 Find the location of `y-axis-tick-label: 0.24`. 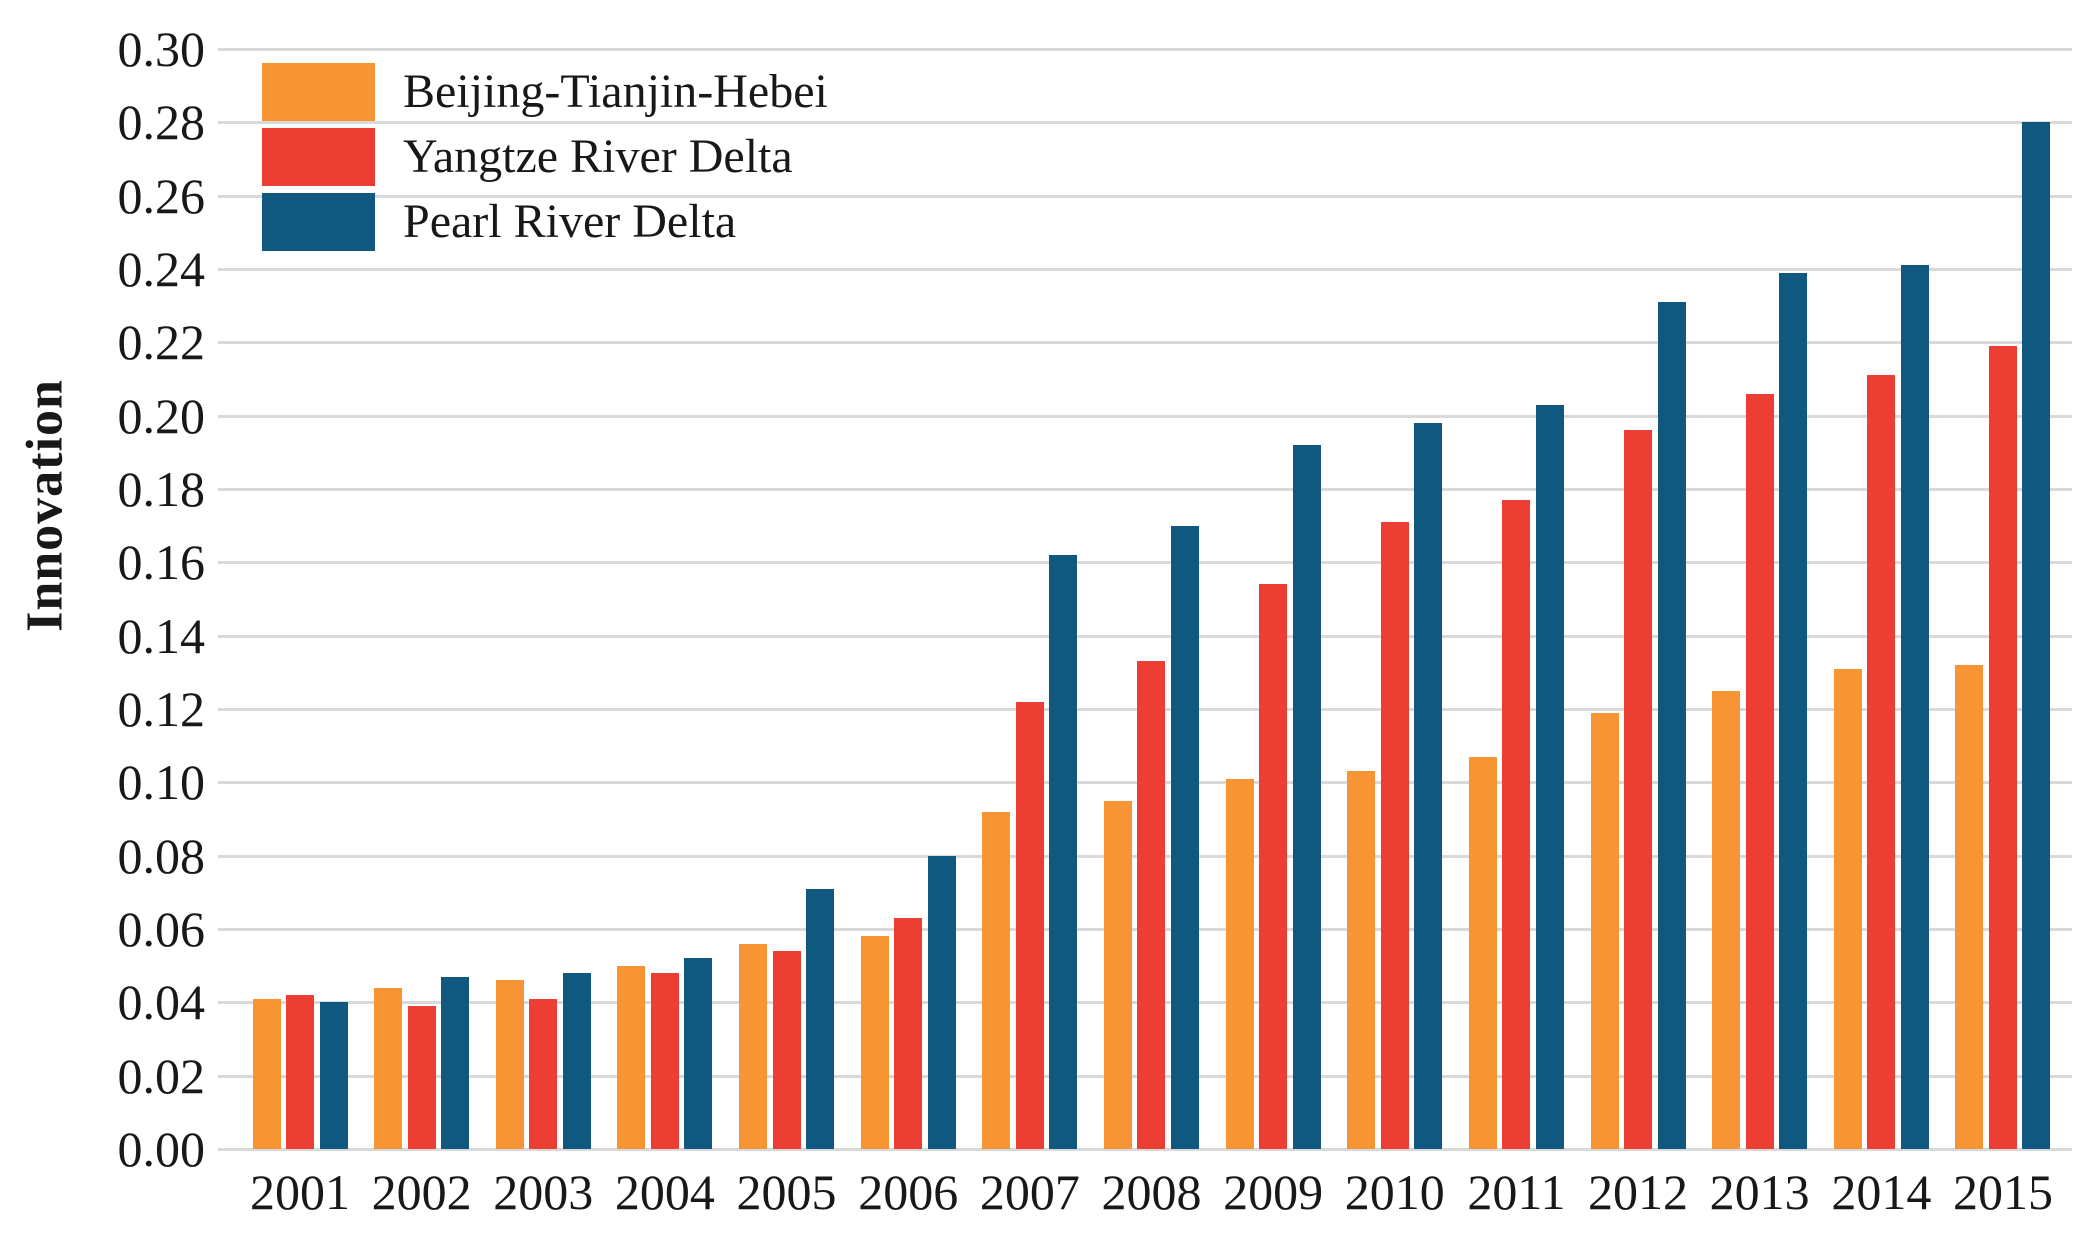

y-axis-tick-label: 0.24 is located at coordinates (161, 269).